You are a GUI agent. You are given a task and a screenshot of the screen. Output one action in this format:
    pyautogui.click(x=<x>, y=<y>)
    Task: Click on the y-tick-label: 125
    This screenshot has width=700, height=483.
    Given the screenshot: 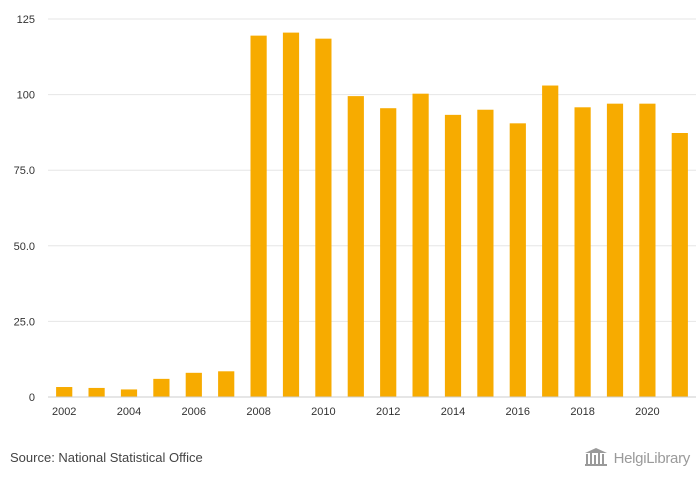 What is the action you would take?
    pyautogui.click(x=26, y=20)
    